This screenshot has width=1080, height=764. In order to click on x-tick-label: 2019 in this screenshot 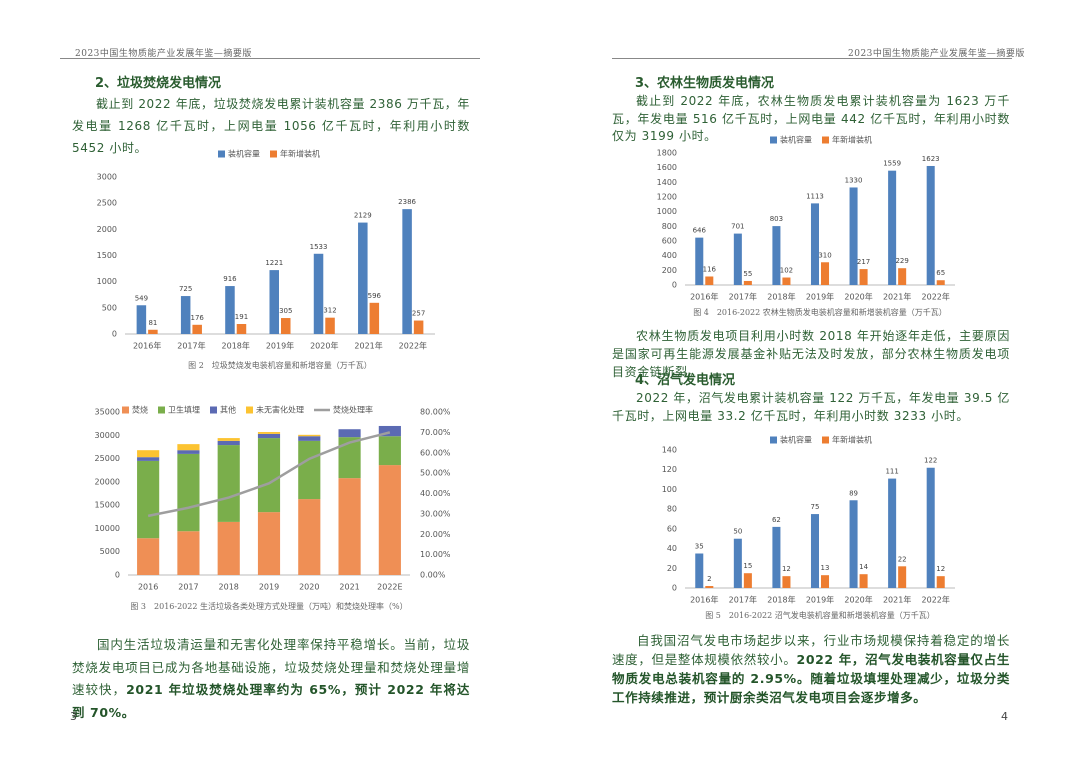, I will do `click(269, 587)`.